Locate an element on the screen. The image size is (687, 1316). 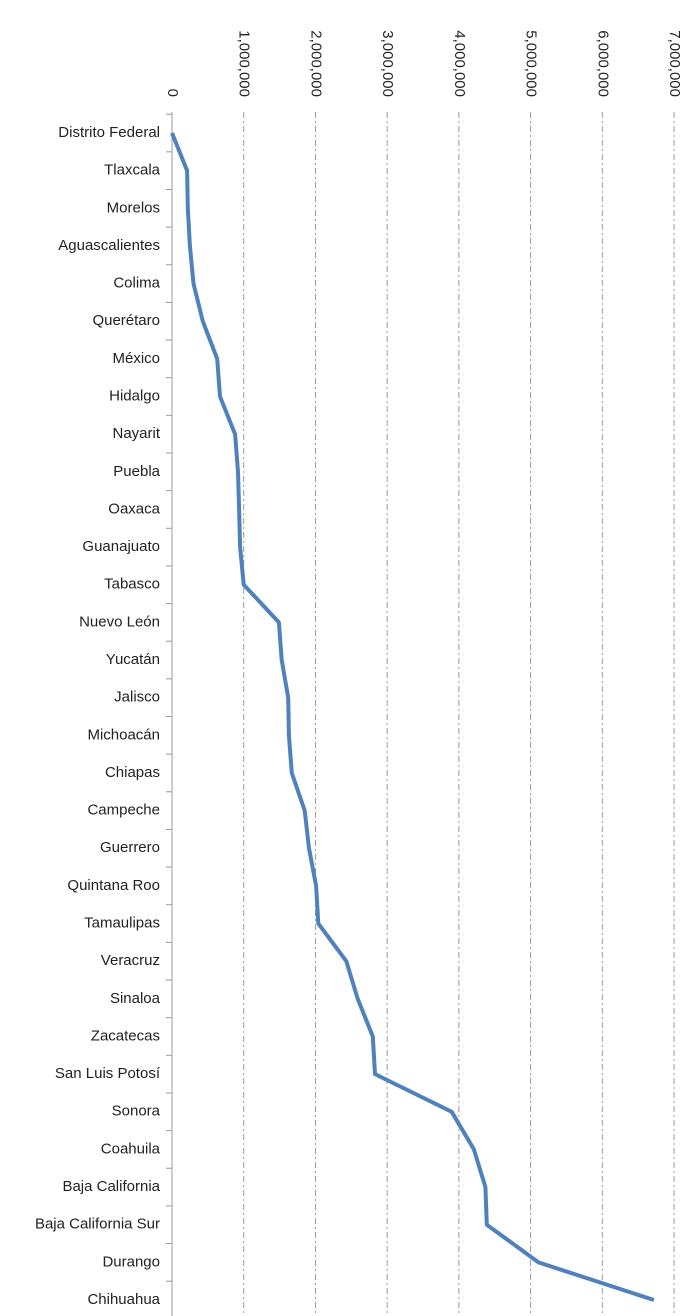
y-tick-label: Yucatán is located at coordinates (133, 659).